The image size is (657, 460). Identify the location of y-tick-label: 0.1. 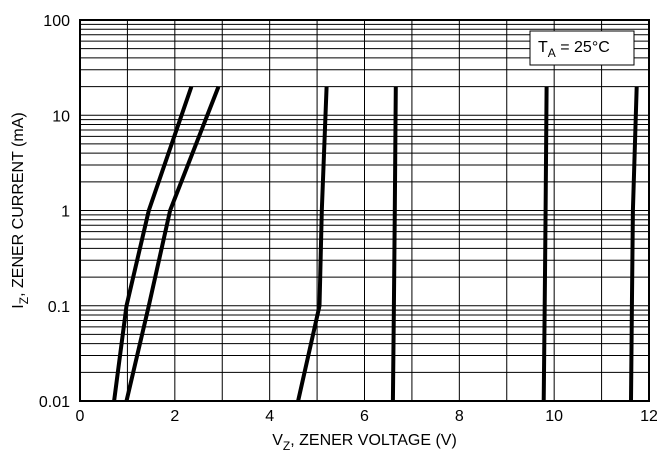
(59, 307).